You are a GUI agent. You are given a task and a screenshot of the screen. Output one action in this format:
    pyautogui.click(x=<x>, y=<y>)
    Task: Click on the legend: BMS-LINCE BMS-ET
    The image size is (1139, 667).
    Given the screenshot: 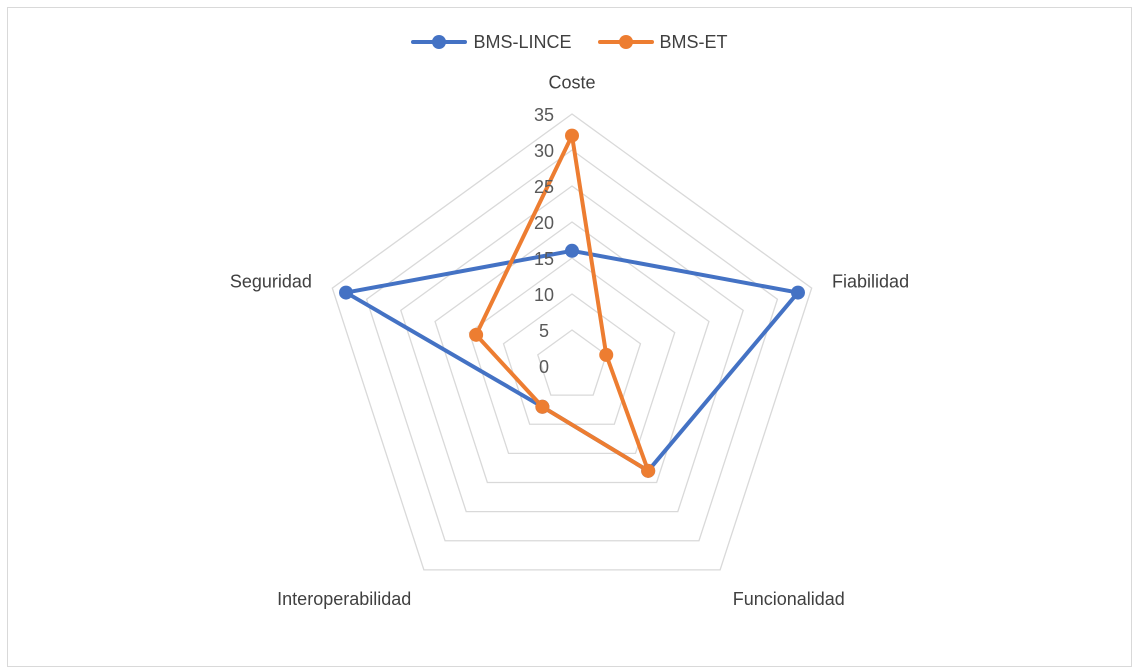 What is the action you would take?
    pyautogui.click(x=569, y=42)
    